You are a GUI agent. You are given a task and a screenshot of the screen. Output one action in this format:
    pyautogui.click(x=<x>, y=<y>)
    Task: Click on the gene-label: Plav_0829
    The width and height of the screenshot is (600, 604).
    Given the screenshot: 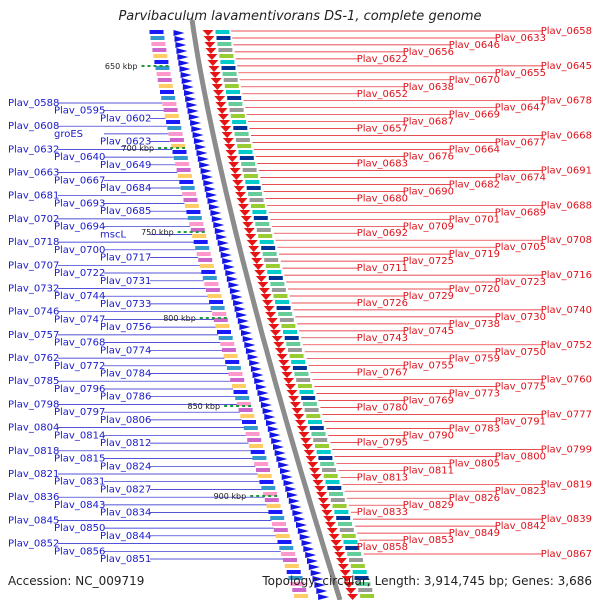 What is the action you would take?
    pyautogui.click(x=428, y=505)
    